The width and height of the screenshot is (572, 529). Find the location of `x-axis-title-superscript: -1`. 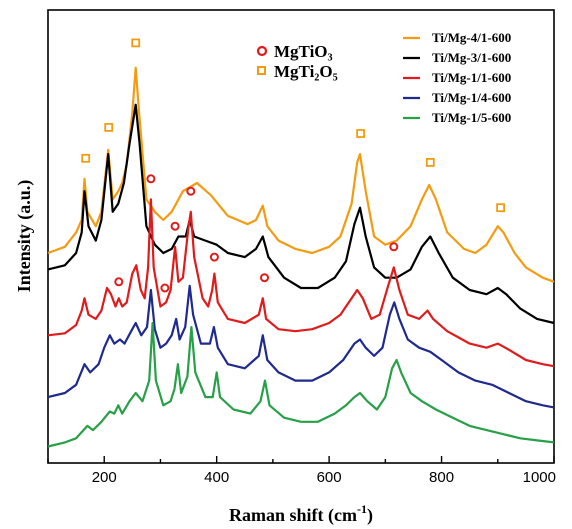

x-axis-title-superscript: -1 is located at coordinates (362, 509).